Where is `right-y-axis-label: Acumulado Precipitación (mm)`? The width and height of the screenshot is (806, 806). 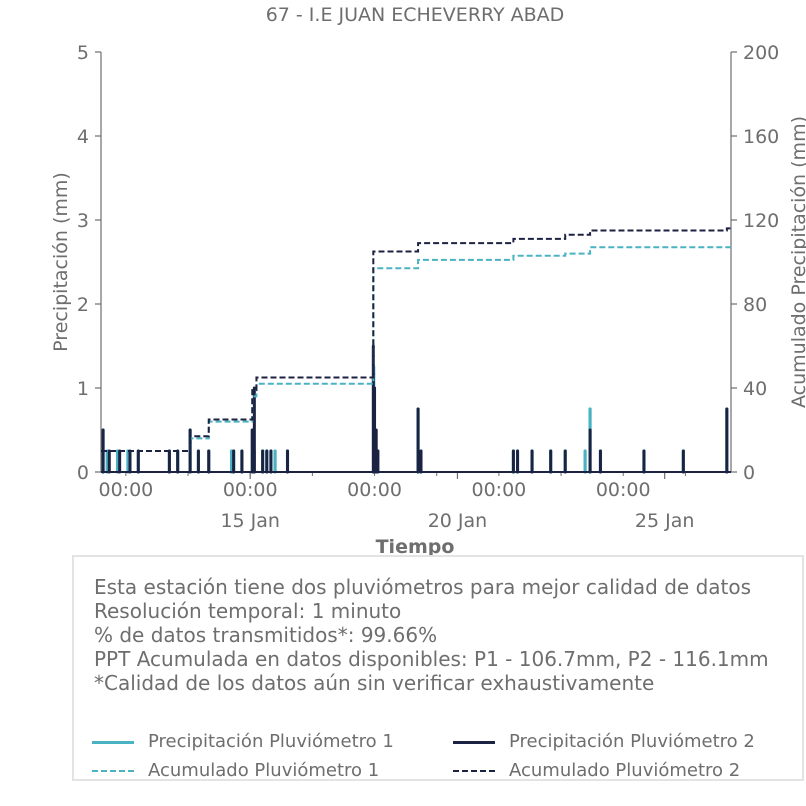 right-y-axis-label: Acumulado Precipitación (mm) is located at coordinates (797, 262).